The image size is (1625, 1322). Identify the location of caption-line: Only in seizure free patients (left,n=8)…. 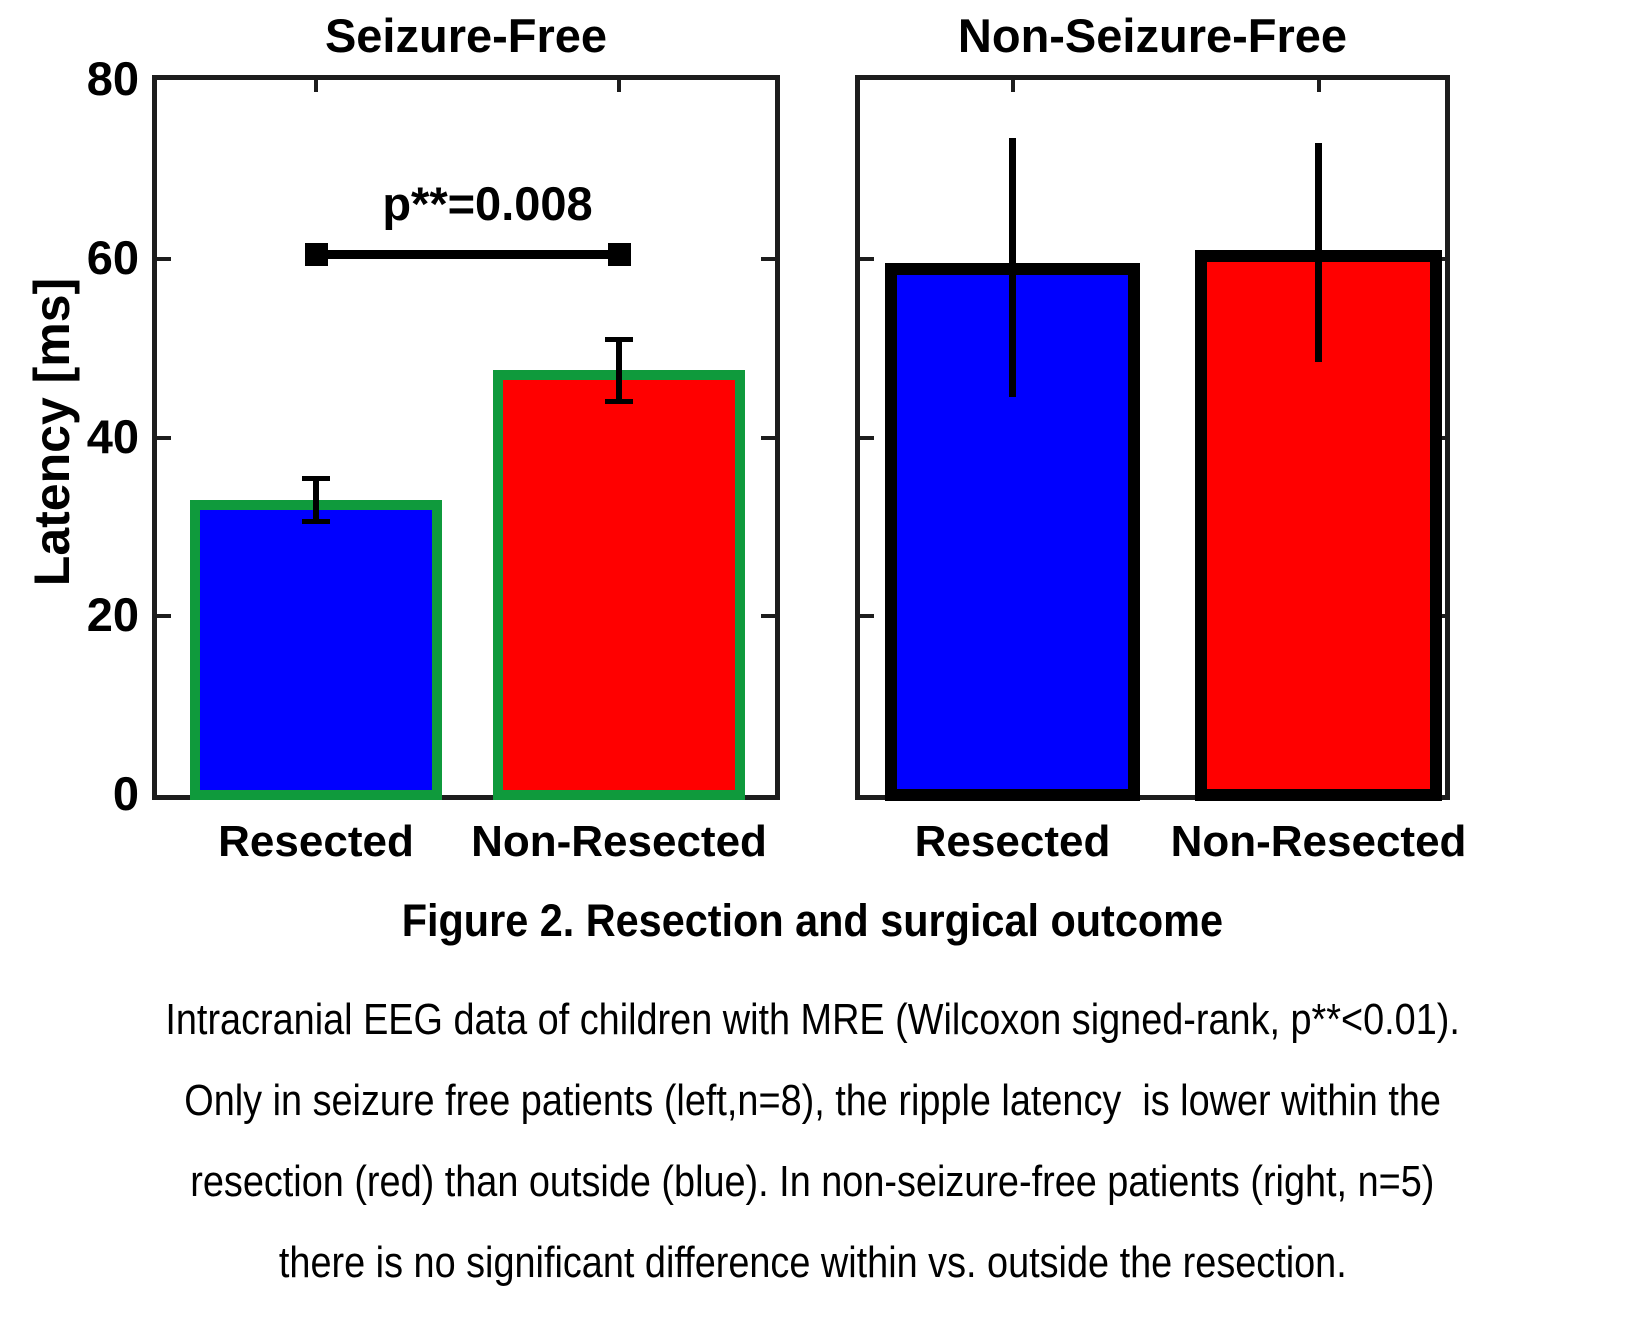
(812, 1100).